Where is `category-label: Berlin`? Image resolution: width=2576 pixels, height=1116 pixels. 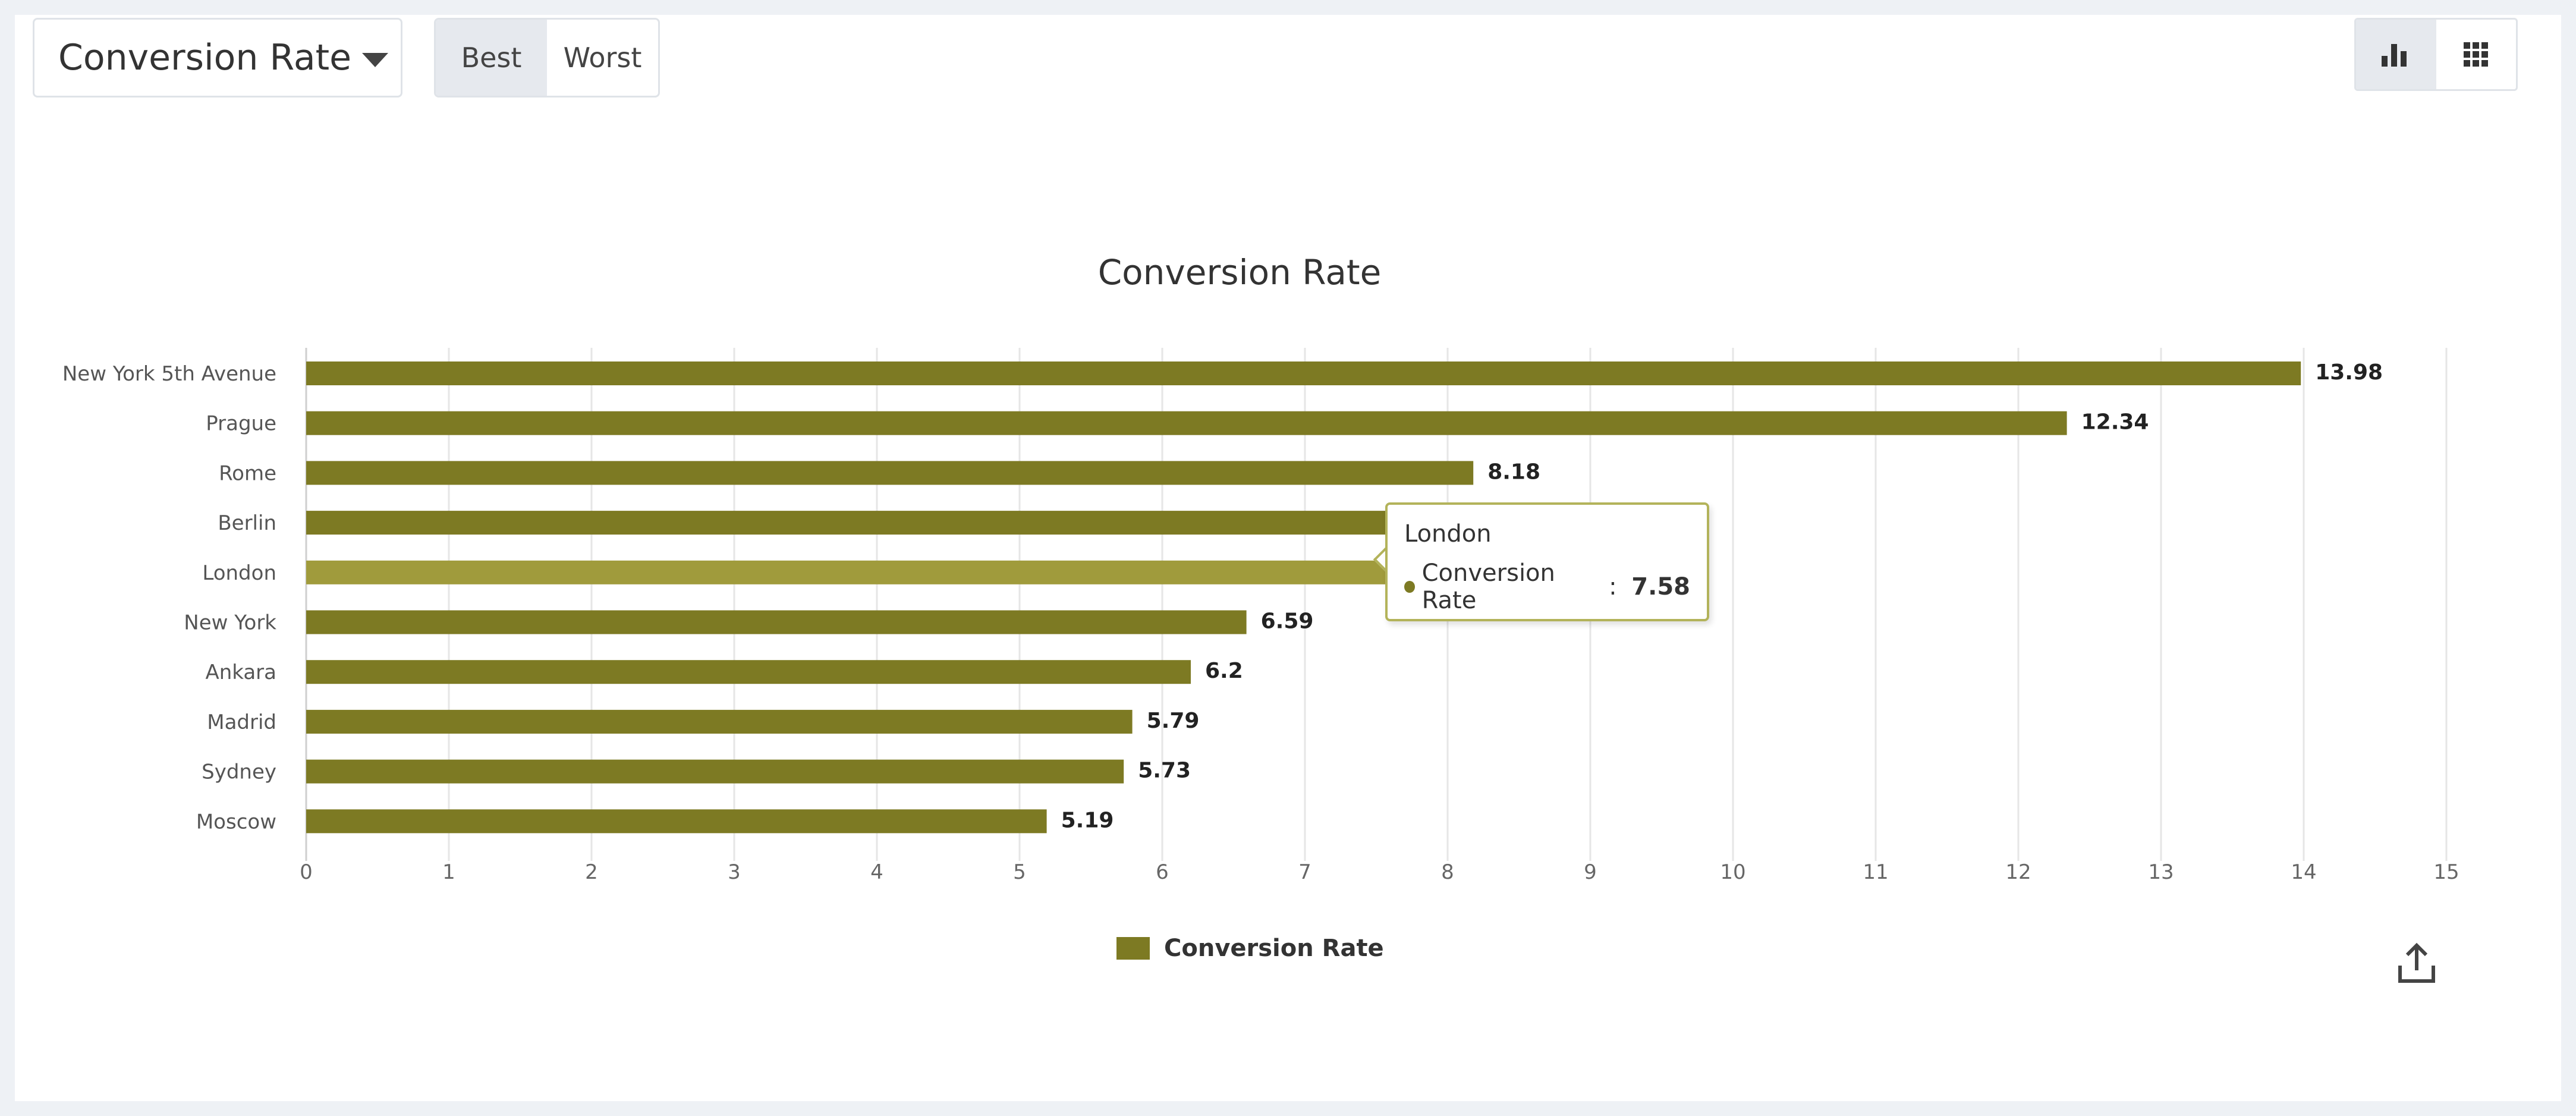 category-label: Berlin is located at coordinates (247, 523).